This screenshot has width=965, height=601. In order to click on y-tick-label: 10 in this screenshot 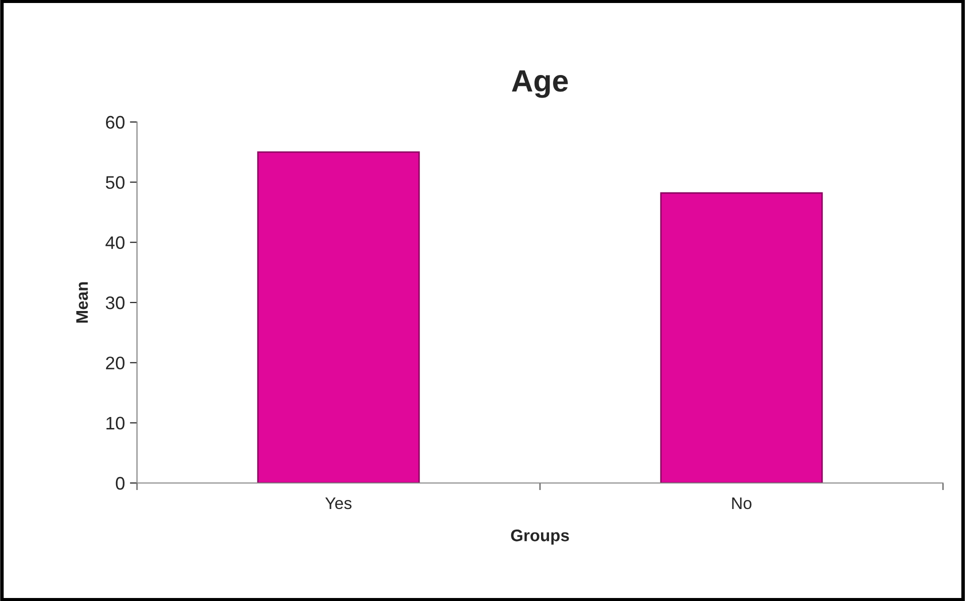, I will do `click(115, 423)`.